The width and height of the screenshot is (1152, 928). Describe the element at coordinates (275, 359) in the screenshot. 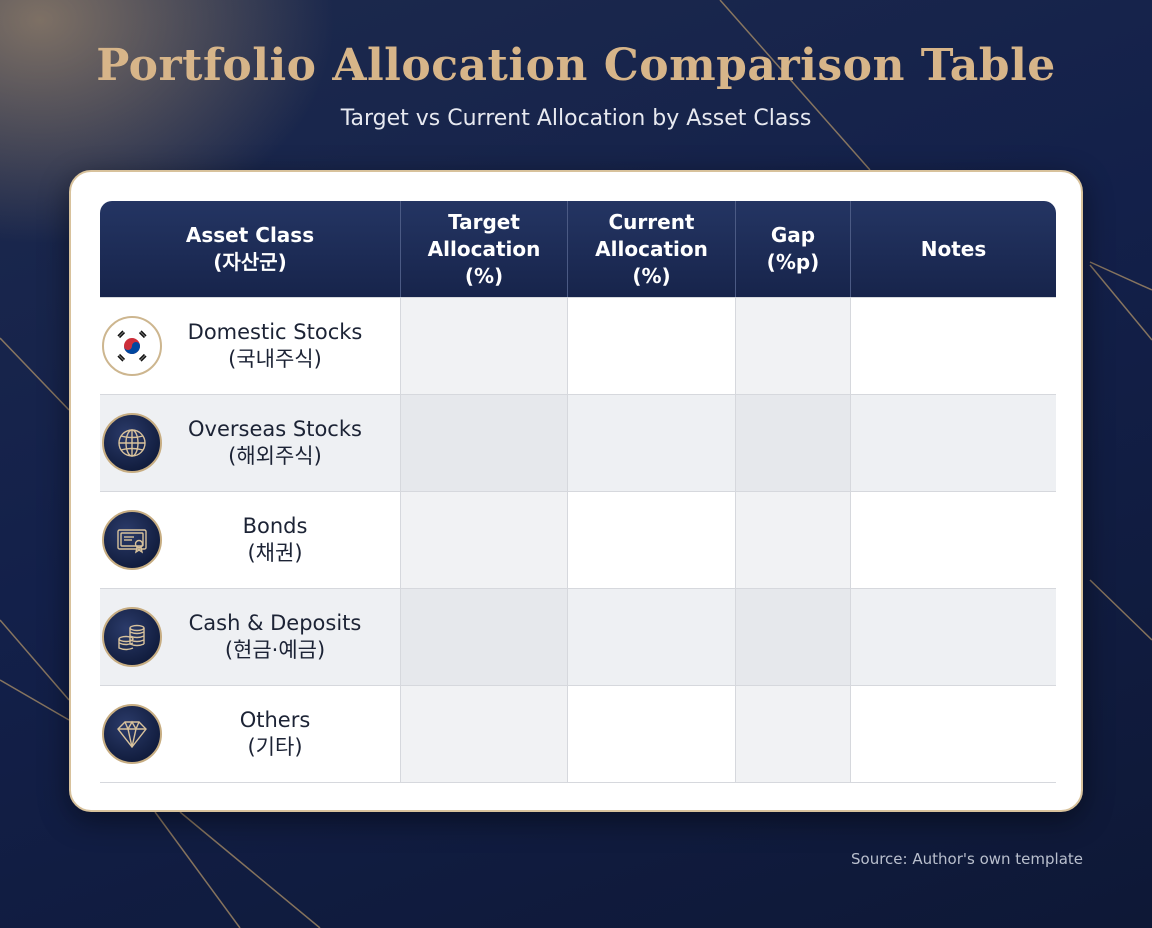

I see `asset-name-ko: (국내주식)` at that location.